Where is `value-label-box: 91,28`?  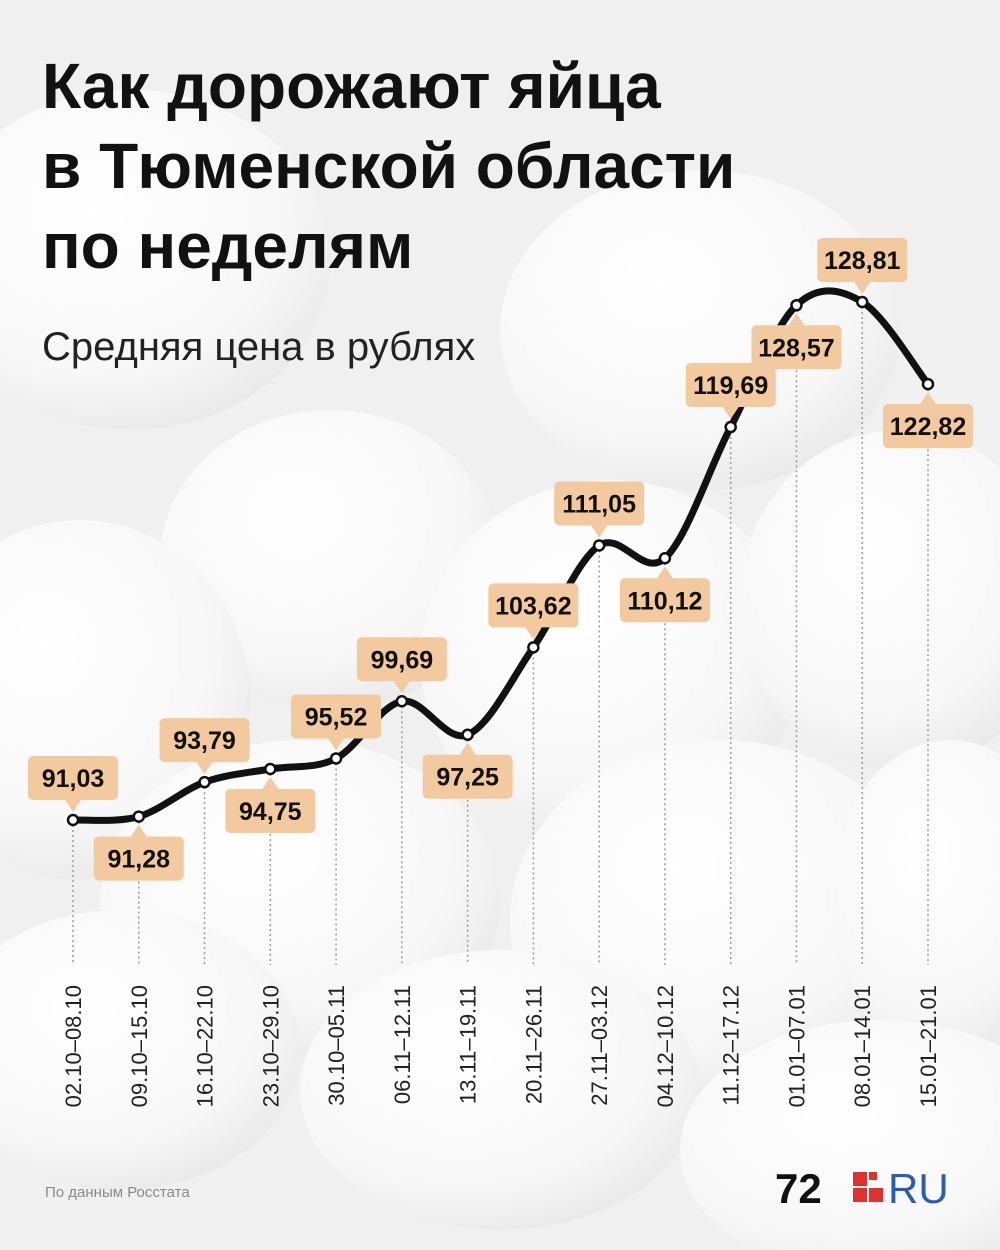 value-label-box: 91,28 is located at coordinates (138, 852).